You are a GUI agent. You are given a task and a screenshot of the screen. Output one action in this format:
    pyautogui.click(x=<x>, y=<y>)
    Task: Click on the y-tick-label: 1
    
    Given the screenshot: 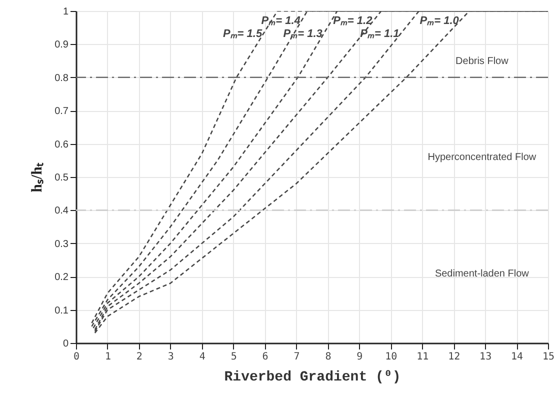 What is the action you would take?
    pyautogui.click(x=65, y=12)
    